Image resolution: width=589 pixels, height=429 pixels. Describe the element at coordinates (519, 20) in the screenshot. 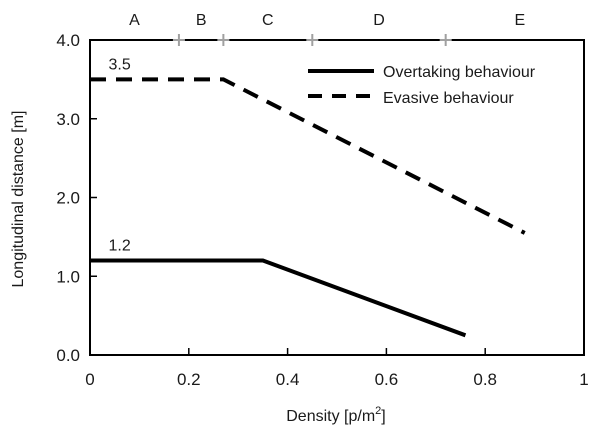

I see `zone-label-e: E` at that location.